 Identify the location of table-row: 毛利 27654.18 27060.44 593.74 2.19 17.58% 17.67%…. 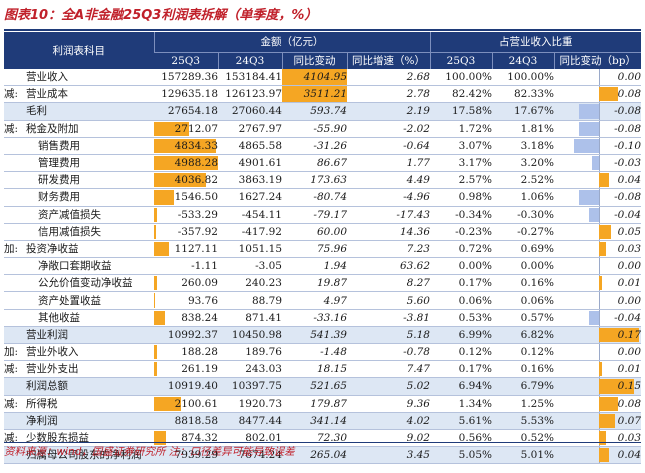
(323, 111).